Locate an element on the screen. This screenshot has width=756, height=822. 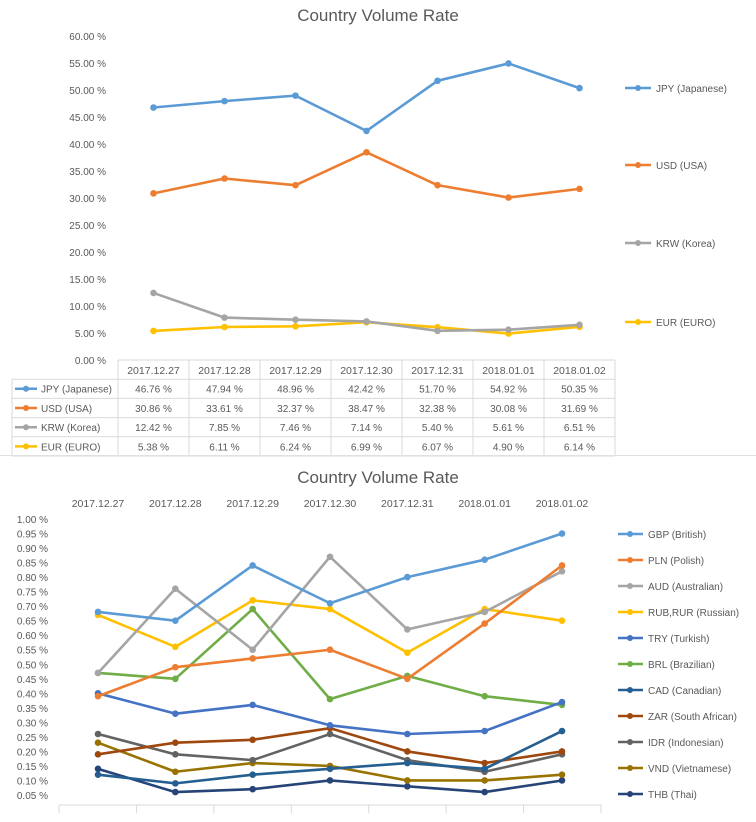
y-tick-label: 0.45 % is located at coordinates (32, 680).